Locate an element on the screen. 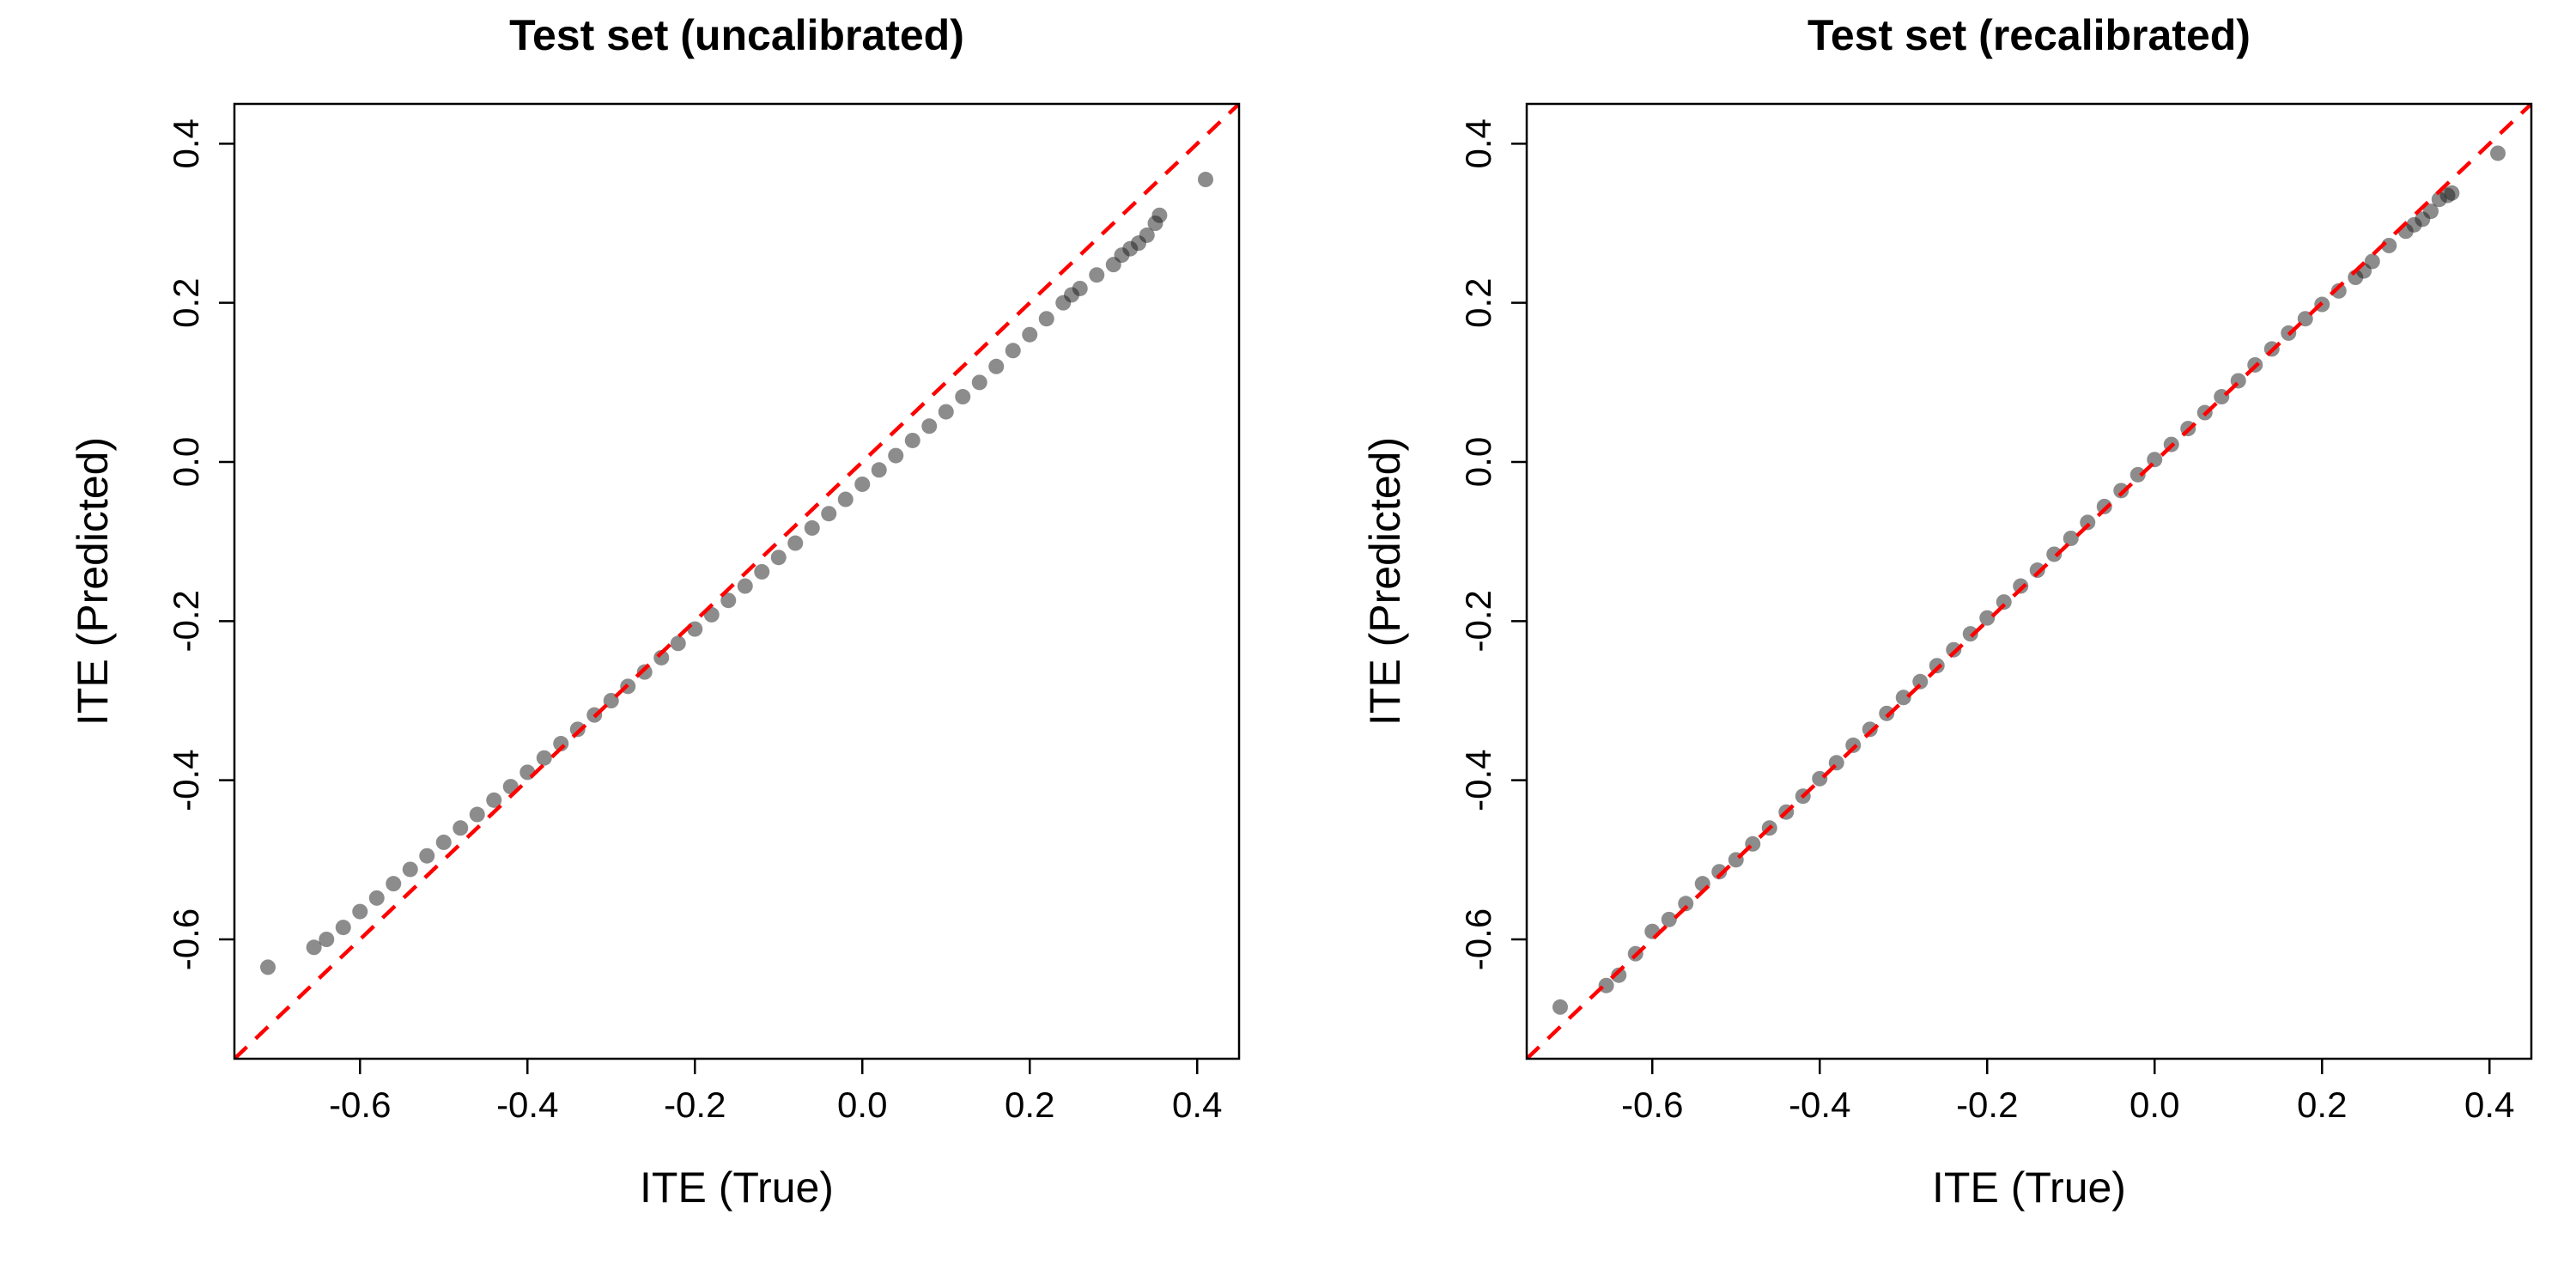  x-tick-label: -0.4 is located at coordinates (527, 1104).